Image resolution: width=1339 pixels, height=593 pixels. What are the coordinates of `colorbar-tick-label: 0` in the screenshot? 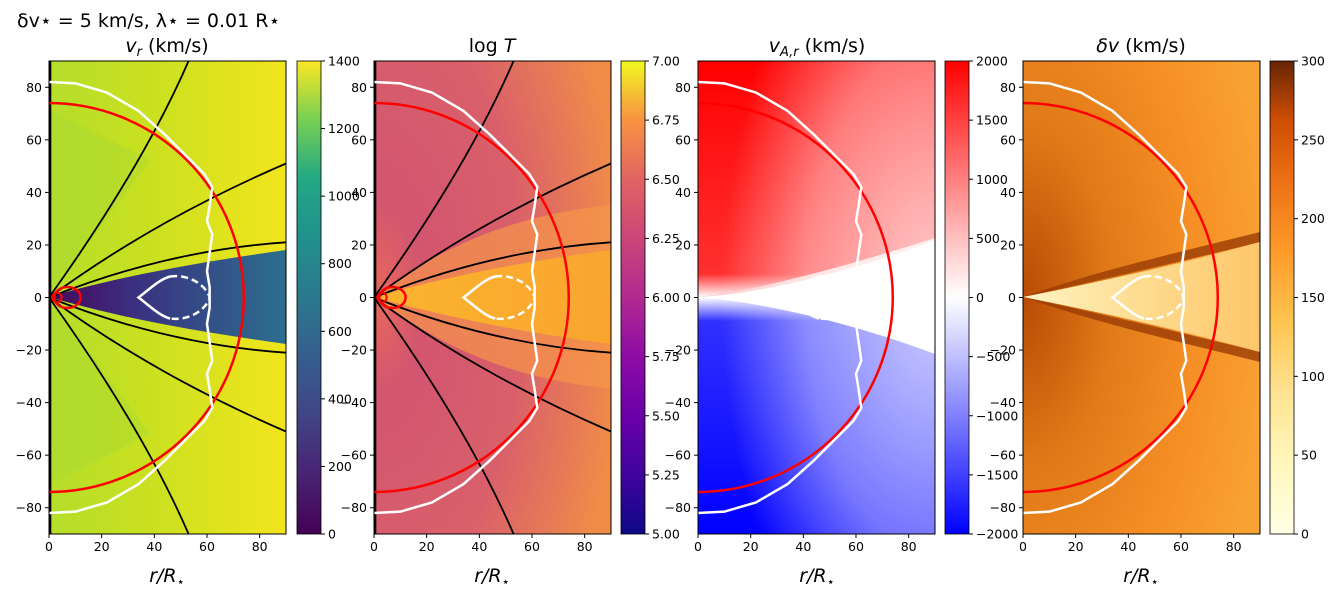 It's located at (1305, 534).